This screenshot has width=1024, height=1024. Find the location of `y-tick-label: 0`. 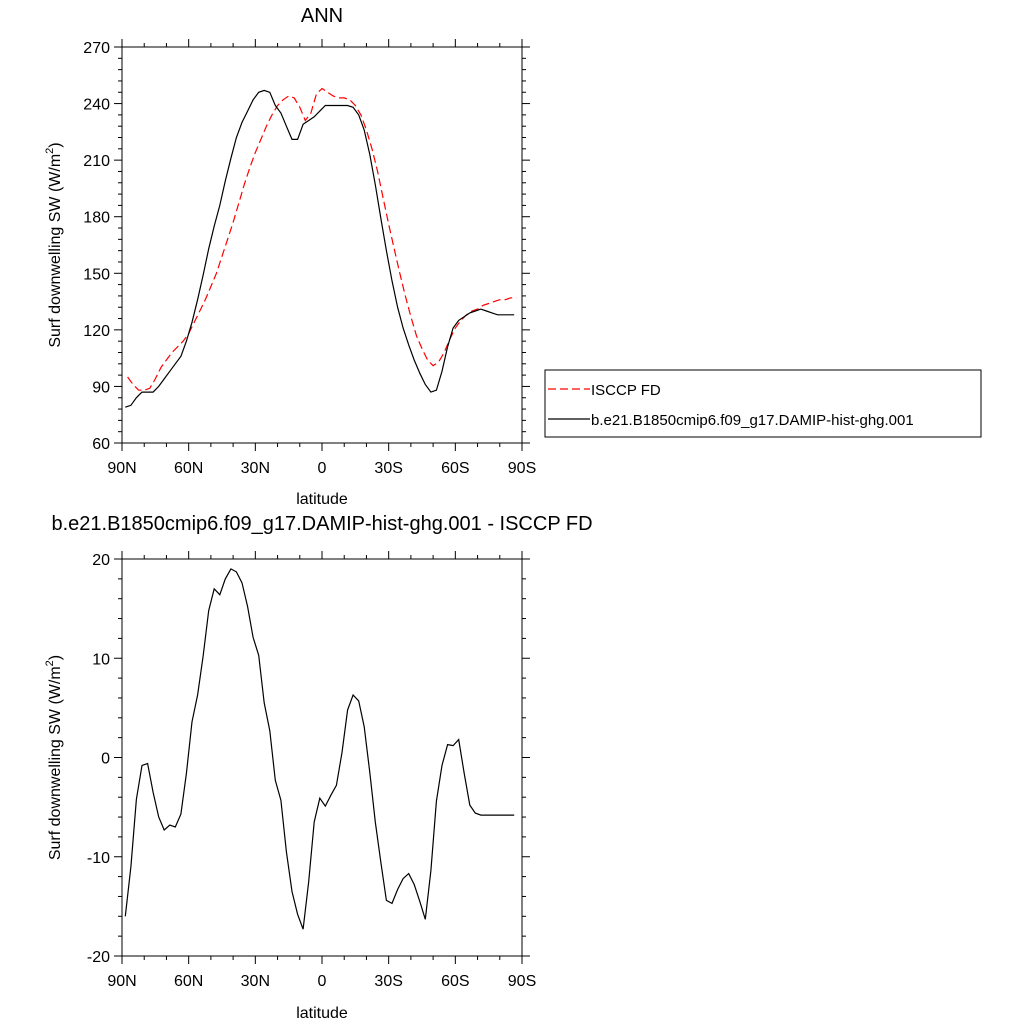

y-tick-label: 0 is located at coordinates (105, 759).